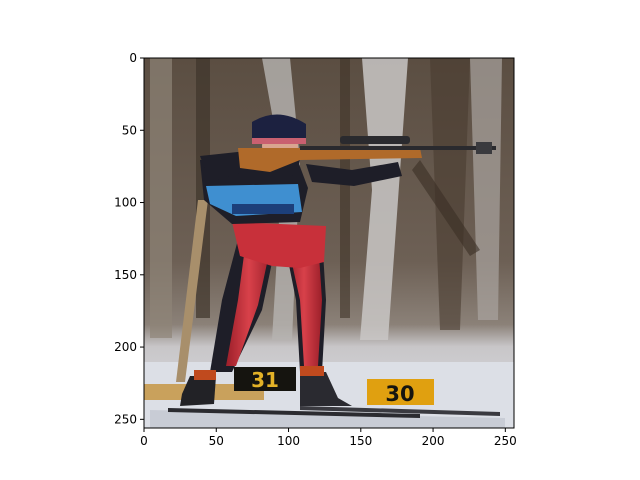 The width and height of the screenshot is (640, 480). Describe the element at coordinates (360, 441) in the screenshot. I see `x-tick-label: 150` at that location.